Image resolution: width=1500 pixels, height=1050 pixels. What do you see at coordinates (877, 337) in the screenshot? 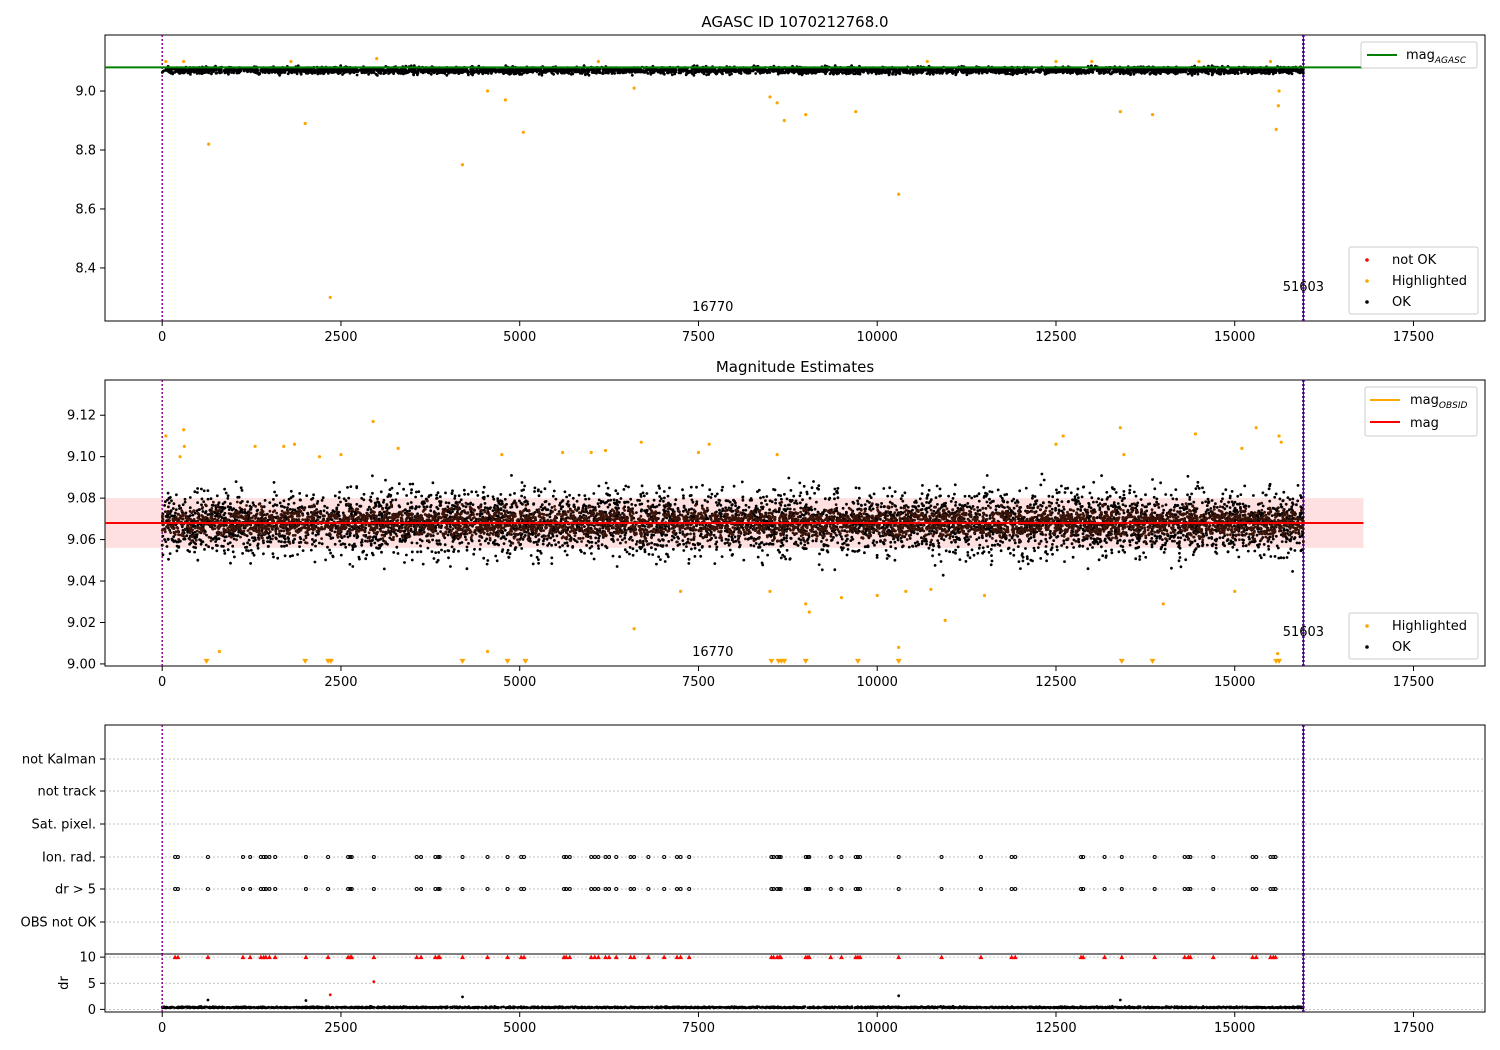
I see `x-tick-label: 10000` at bounding box center [877, 337].